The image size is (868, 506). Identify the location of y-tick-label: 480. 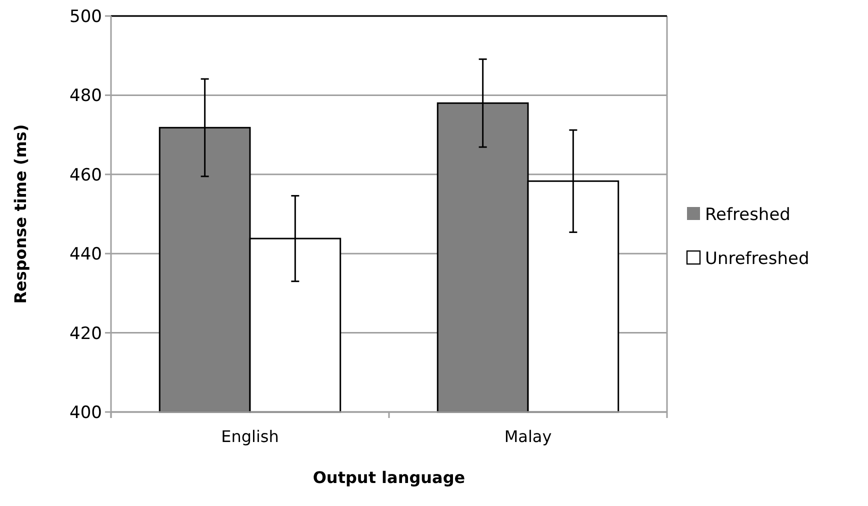
(86, 96).